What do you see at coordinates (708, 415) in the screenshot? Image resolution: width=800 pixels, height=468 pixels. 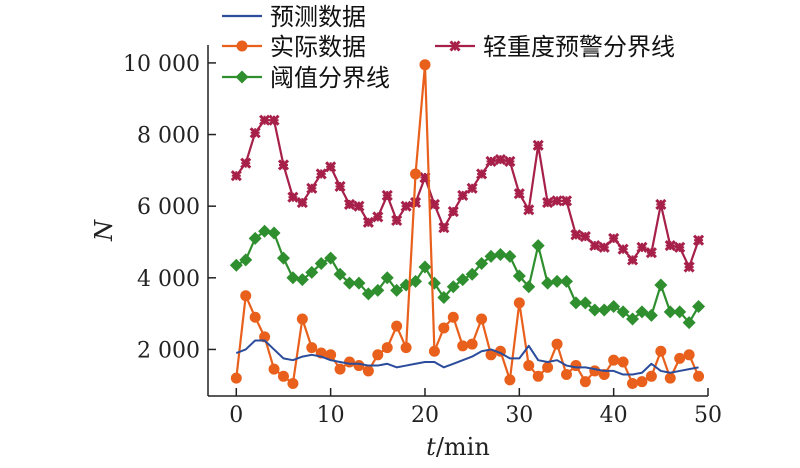 I see `x-tick-label: 50` at bounding box center [708, 415].